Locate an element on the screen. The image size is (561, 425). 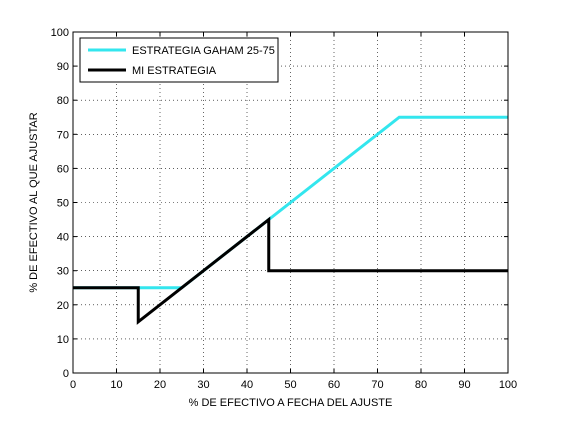
x-tick-label: 50 is located at coordinates (290, 385).